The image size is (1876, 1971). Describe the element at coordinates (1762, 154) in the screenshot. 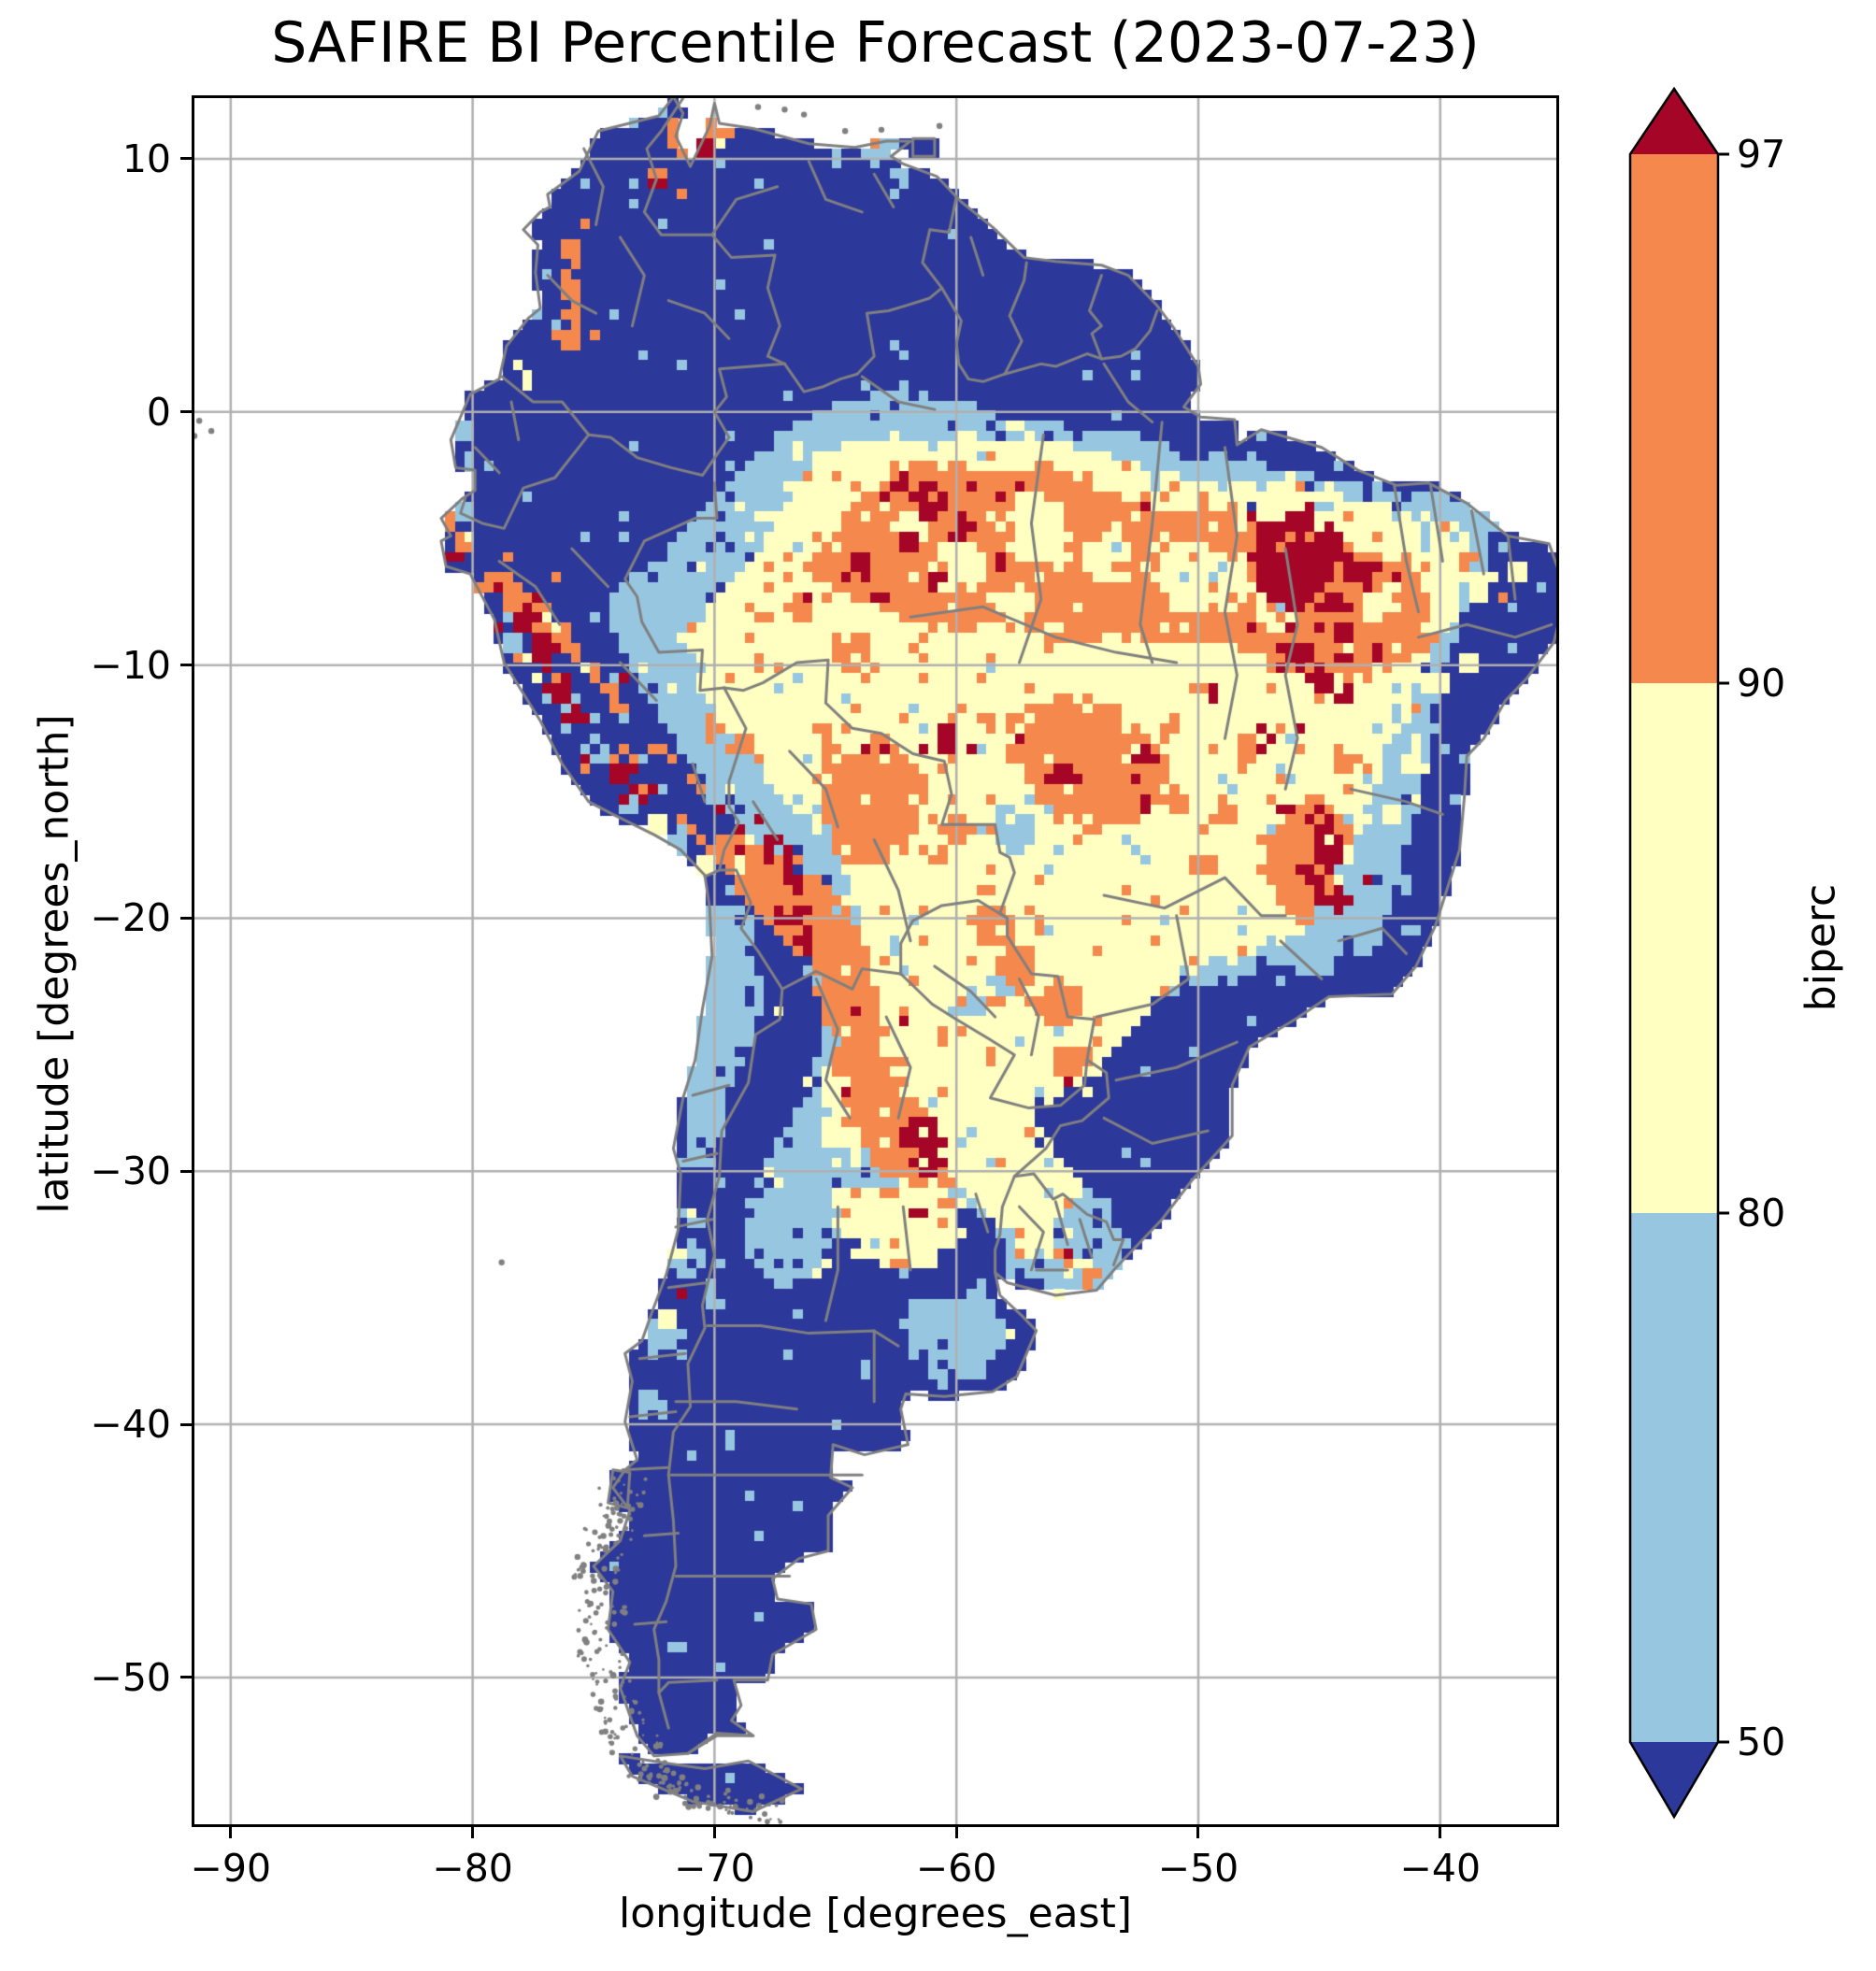

I see `colorbar-tick-label: 97` at that location.